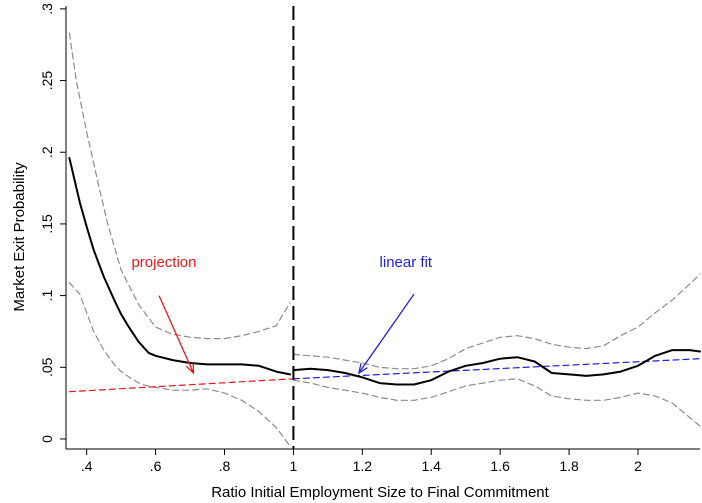 Image resolution: width=702 pixels, height=503 pixels. I want to click on y-axis-title: Market Exit Probability, so click(19, 237).